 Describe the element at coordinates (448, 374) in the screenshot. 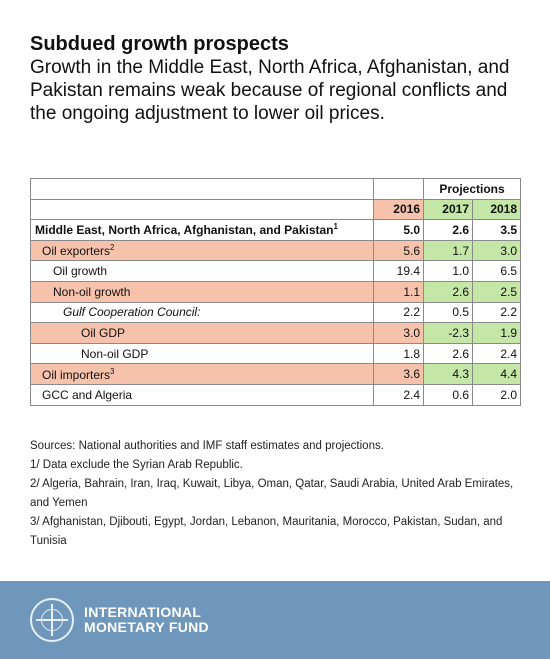

I see `value-2017: 4.3` at that location.